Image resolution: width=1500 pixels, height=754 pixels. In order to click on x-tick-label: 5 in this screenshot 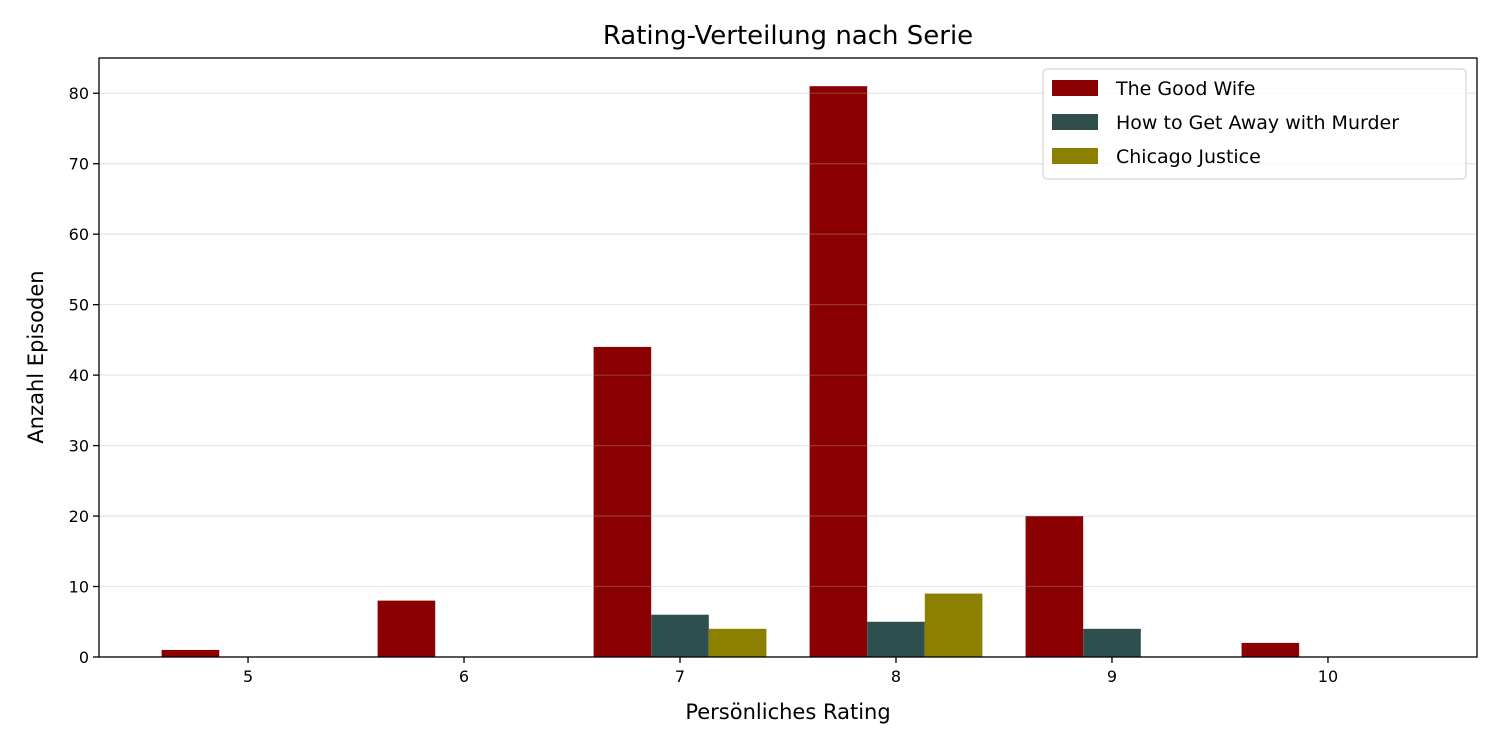, I will do `click(248, 676)`.